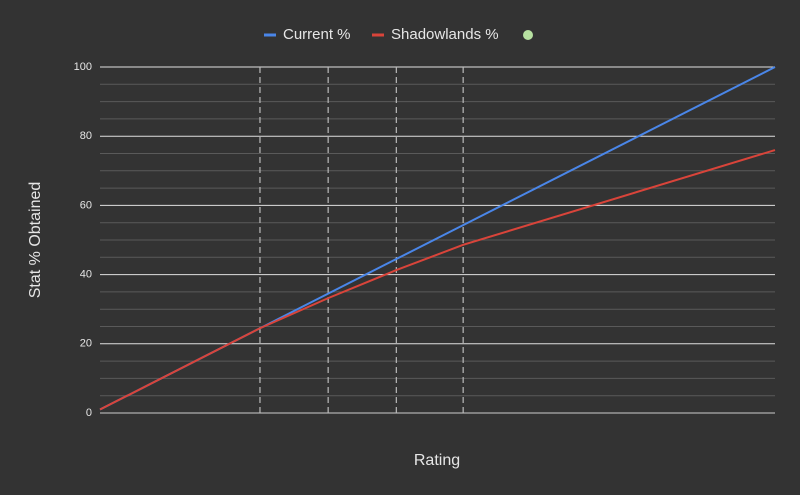 The width and height of the screenshot is (800, 495). I want to click on legend-label: Shadowlands %, so click(445, 34).